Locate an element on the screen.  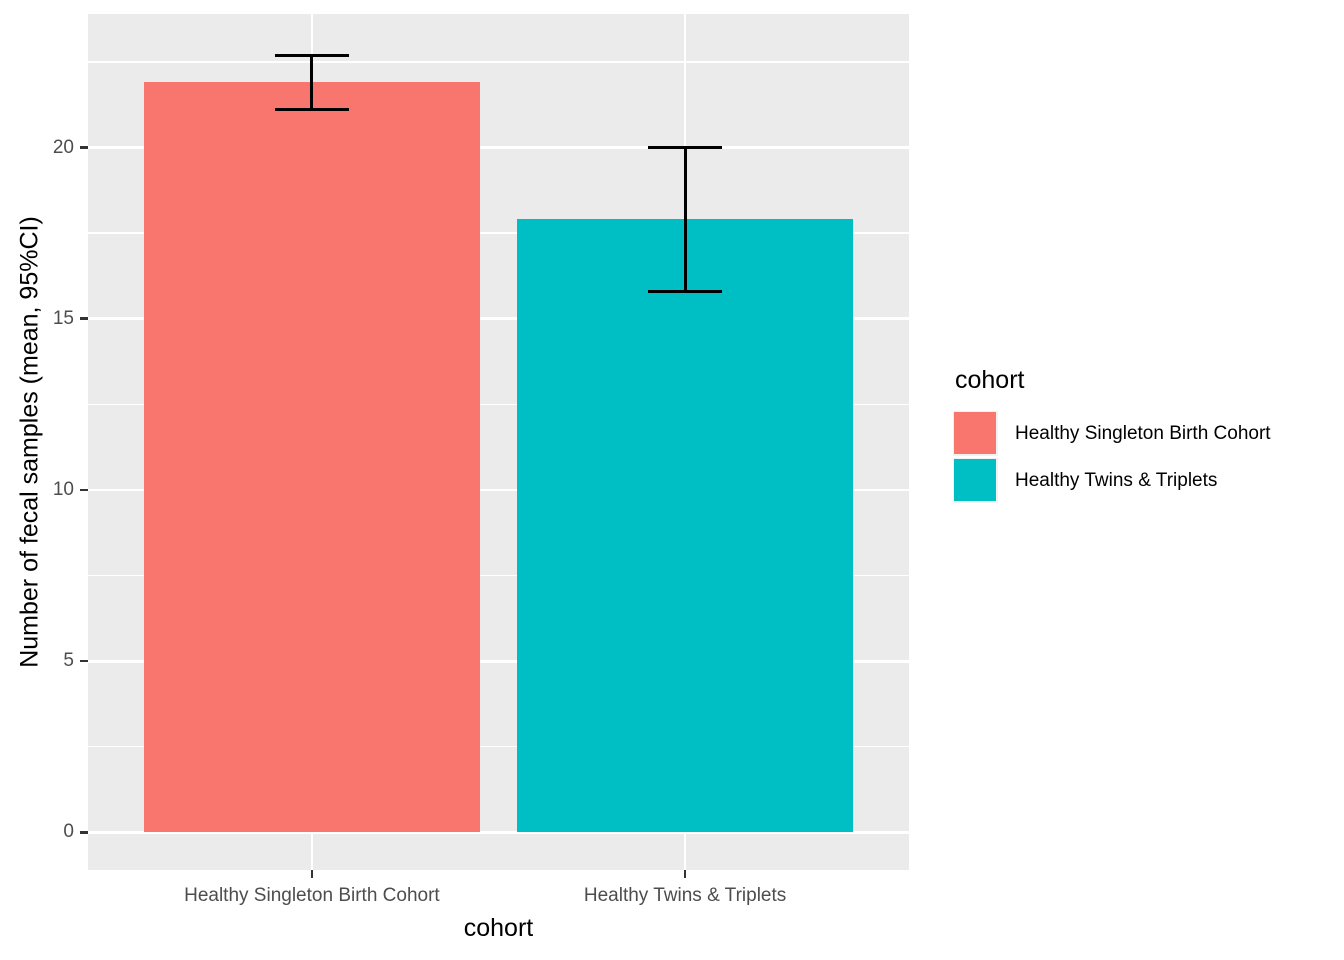
x-axis-title: cohort is located at coordinates (498, 928).